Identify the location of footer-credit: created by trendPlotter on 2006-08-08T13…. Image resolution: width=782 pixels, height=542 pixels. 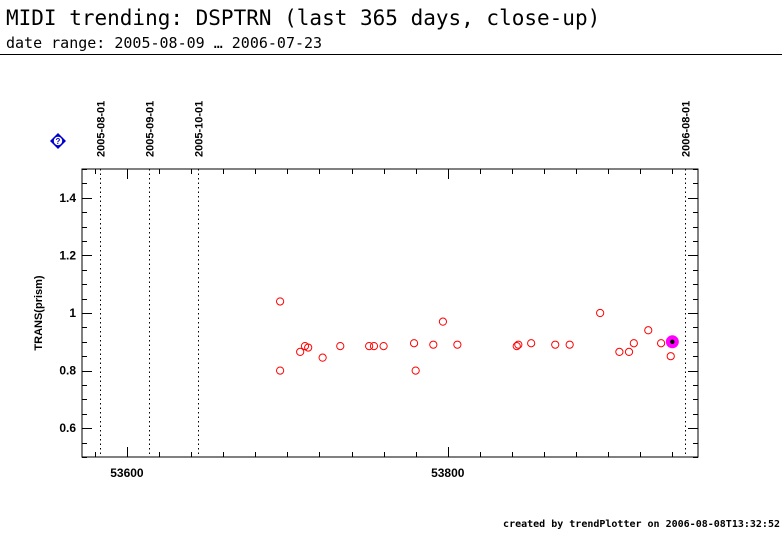
(641, 524).